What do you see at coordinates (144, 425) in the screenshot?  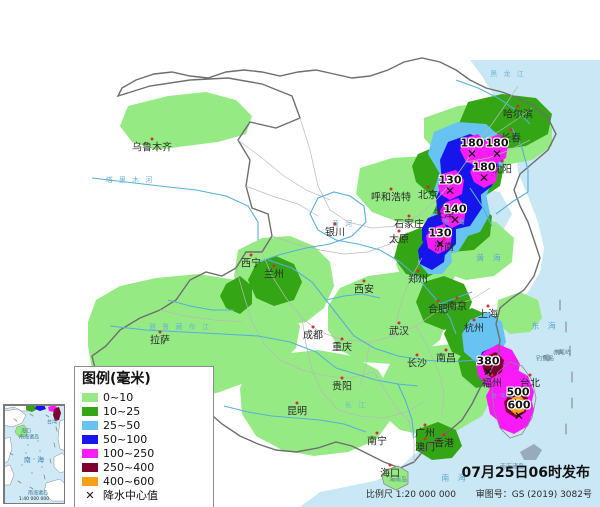 I see `legend-row: 25~50` at bounding box center [144, 425].